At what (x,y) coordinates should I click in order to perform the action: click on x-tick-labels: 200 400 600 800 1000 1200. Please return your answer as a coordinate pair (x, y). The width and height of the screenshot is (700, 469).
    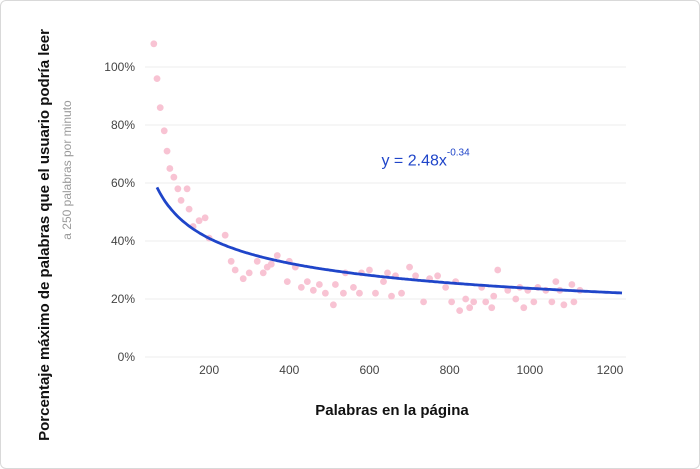
    Looking at the image, I should click on (411, 370).